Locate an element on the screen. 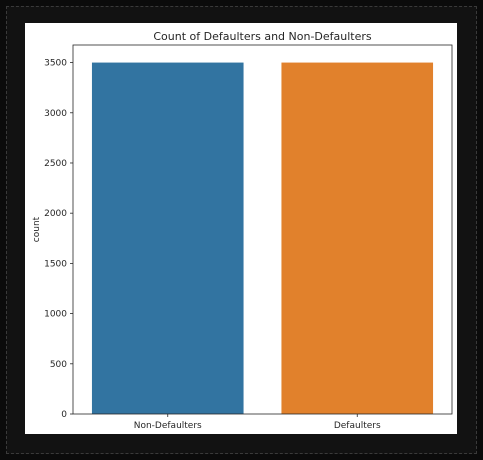 This screenshot has height=460, width=483. y-axis-label: count is located at coordinates (37, 229).